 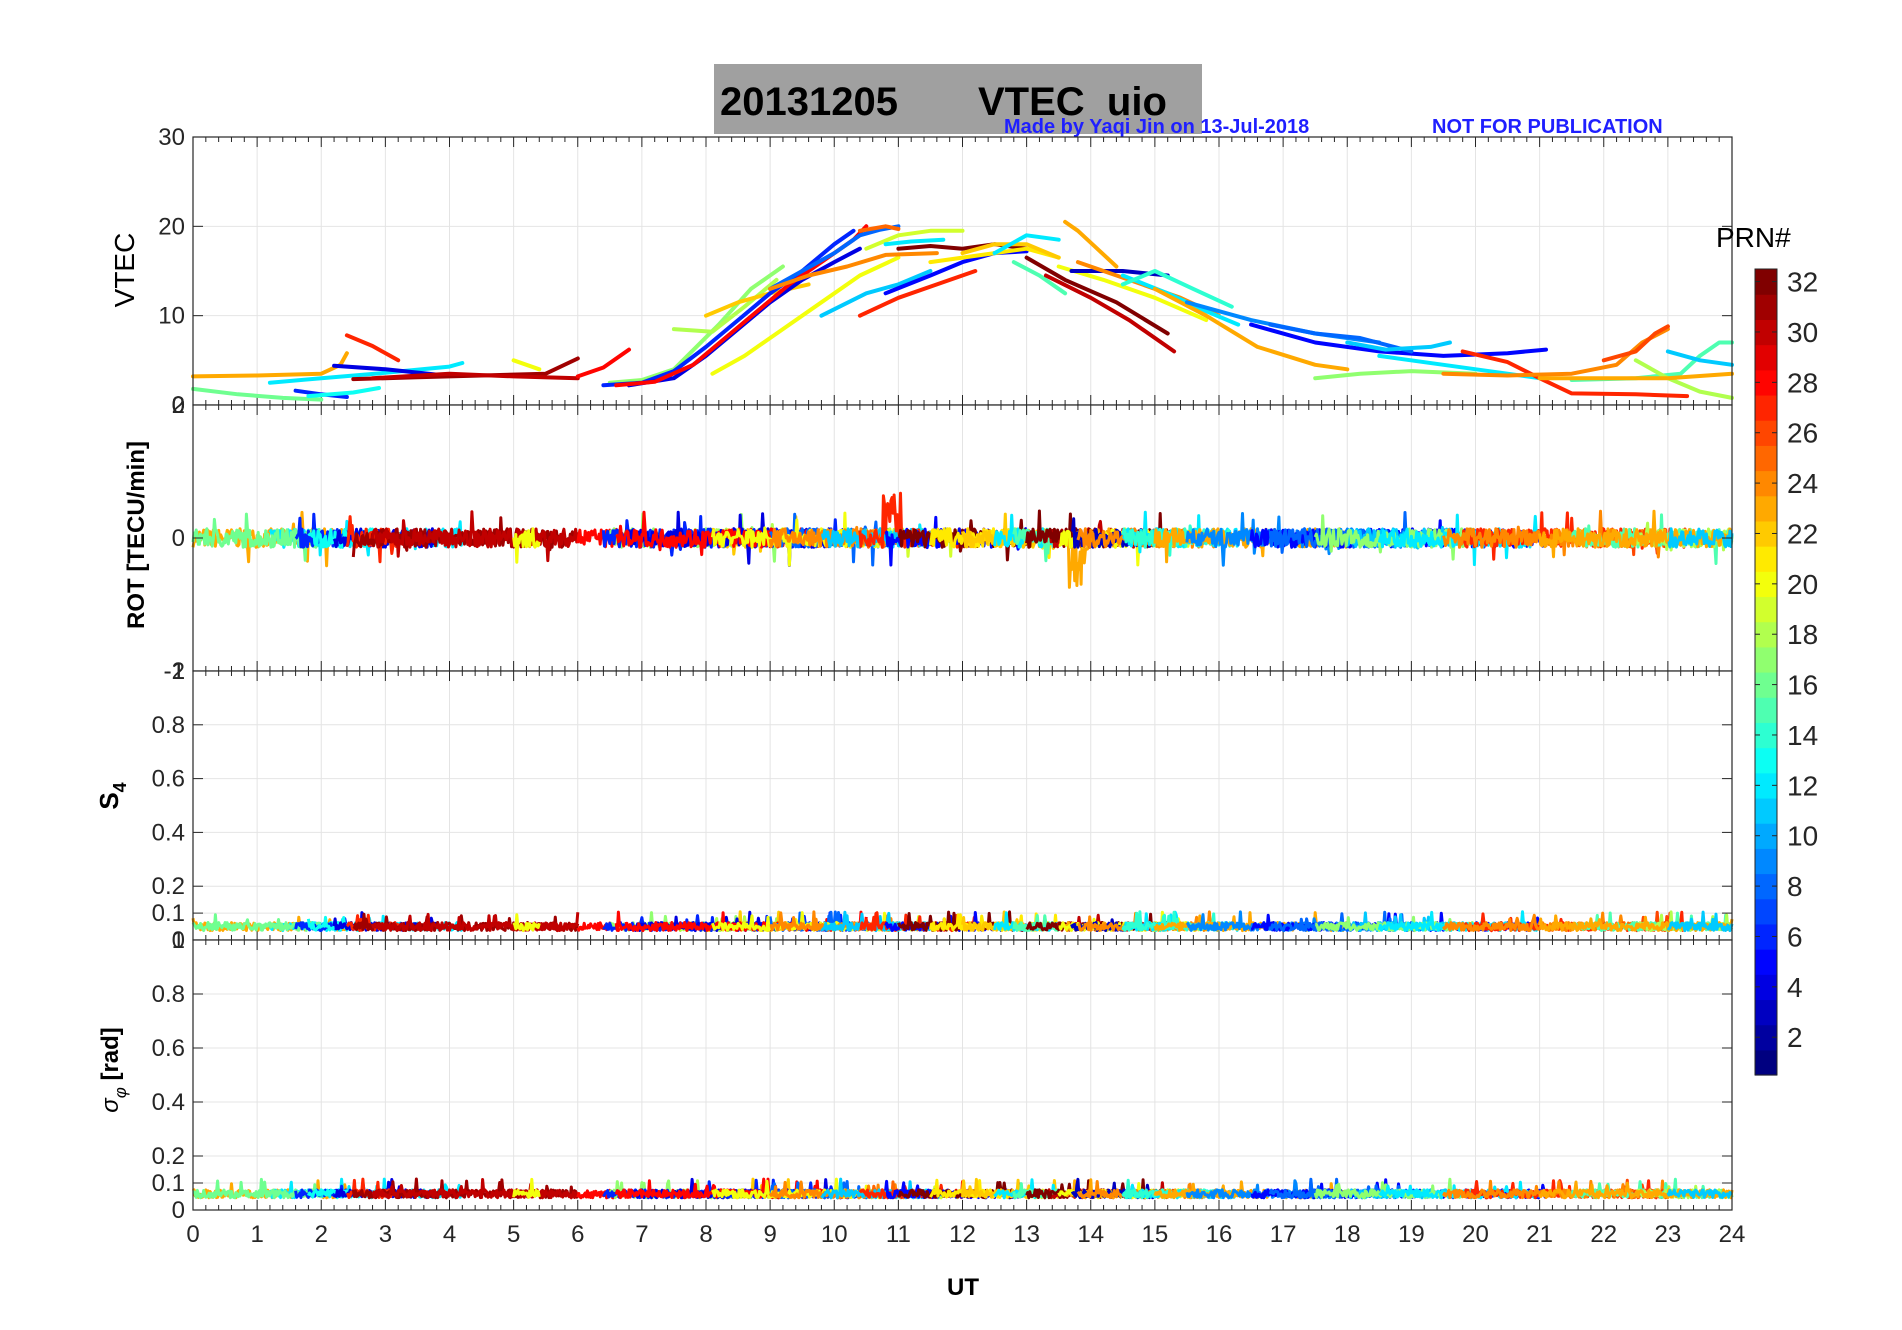 I want to click on sigma-ytick-label: 0.8, so click(x=168, y=994).